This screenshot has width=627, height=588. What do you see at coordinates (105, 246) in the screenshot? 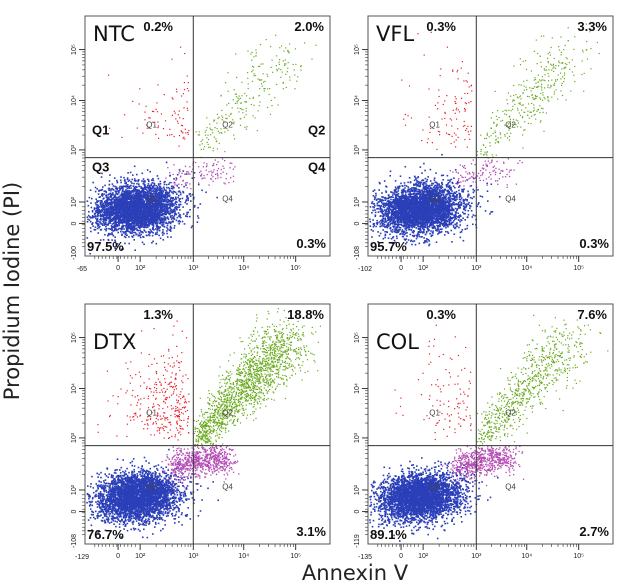
I see `q3-percent: 97.5%` at bounding box center [105, 246].